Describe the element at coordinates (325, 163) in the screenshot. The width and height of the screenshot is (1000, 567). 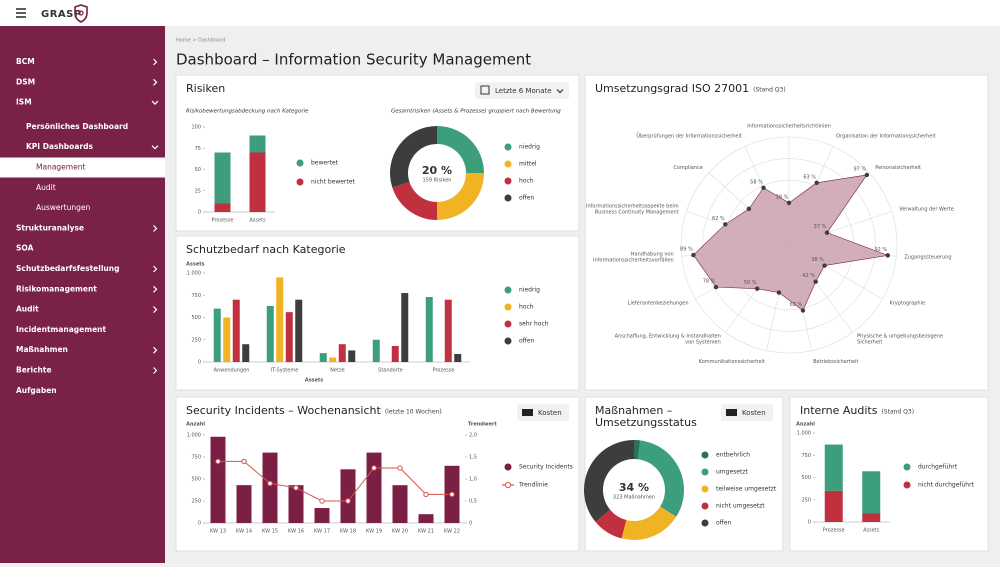
I see `legend-label: bewertet` at that location.